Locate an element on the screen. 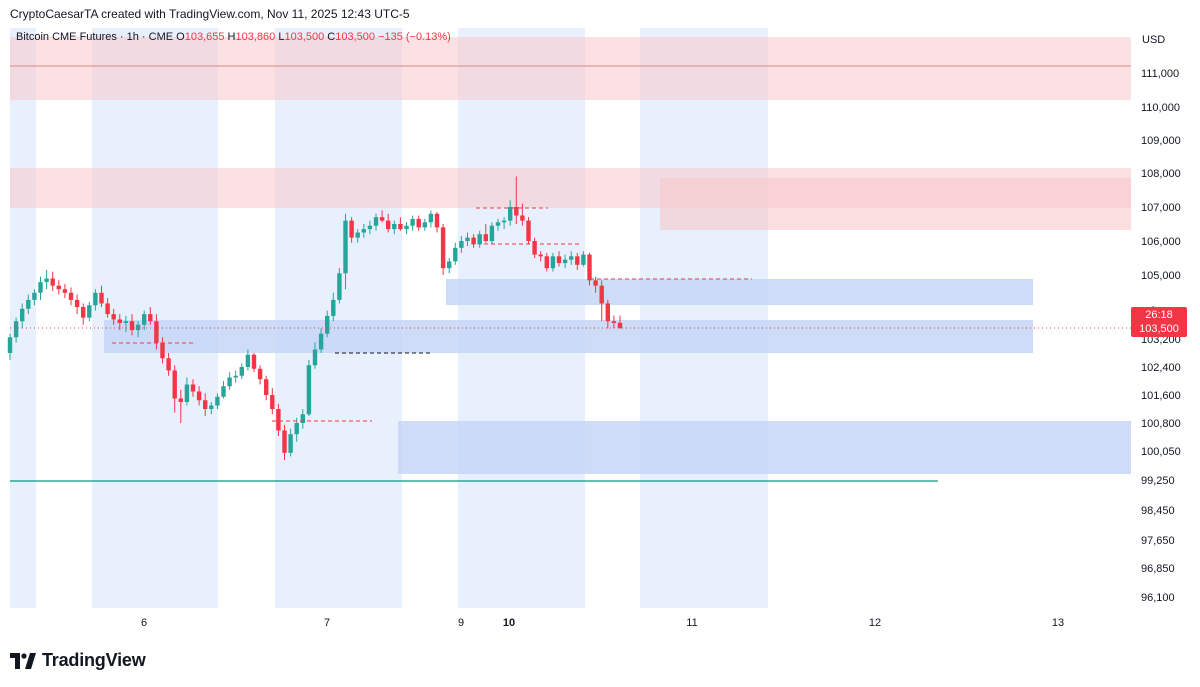 This screenshot has height=687, width=1200. demand-zone-upper is located at coordinates (739, 292).